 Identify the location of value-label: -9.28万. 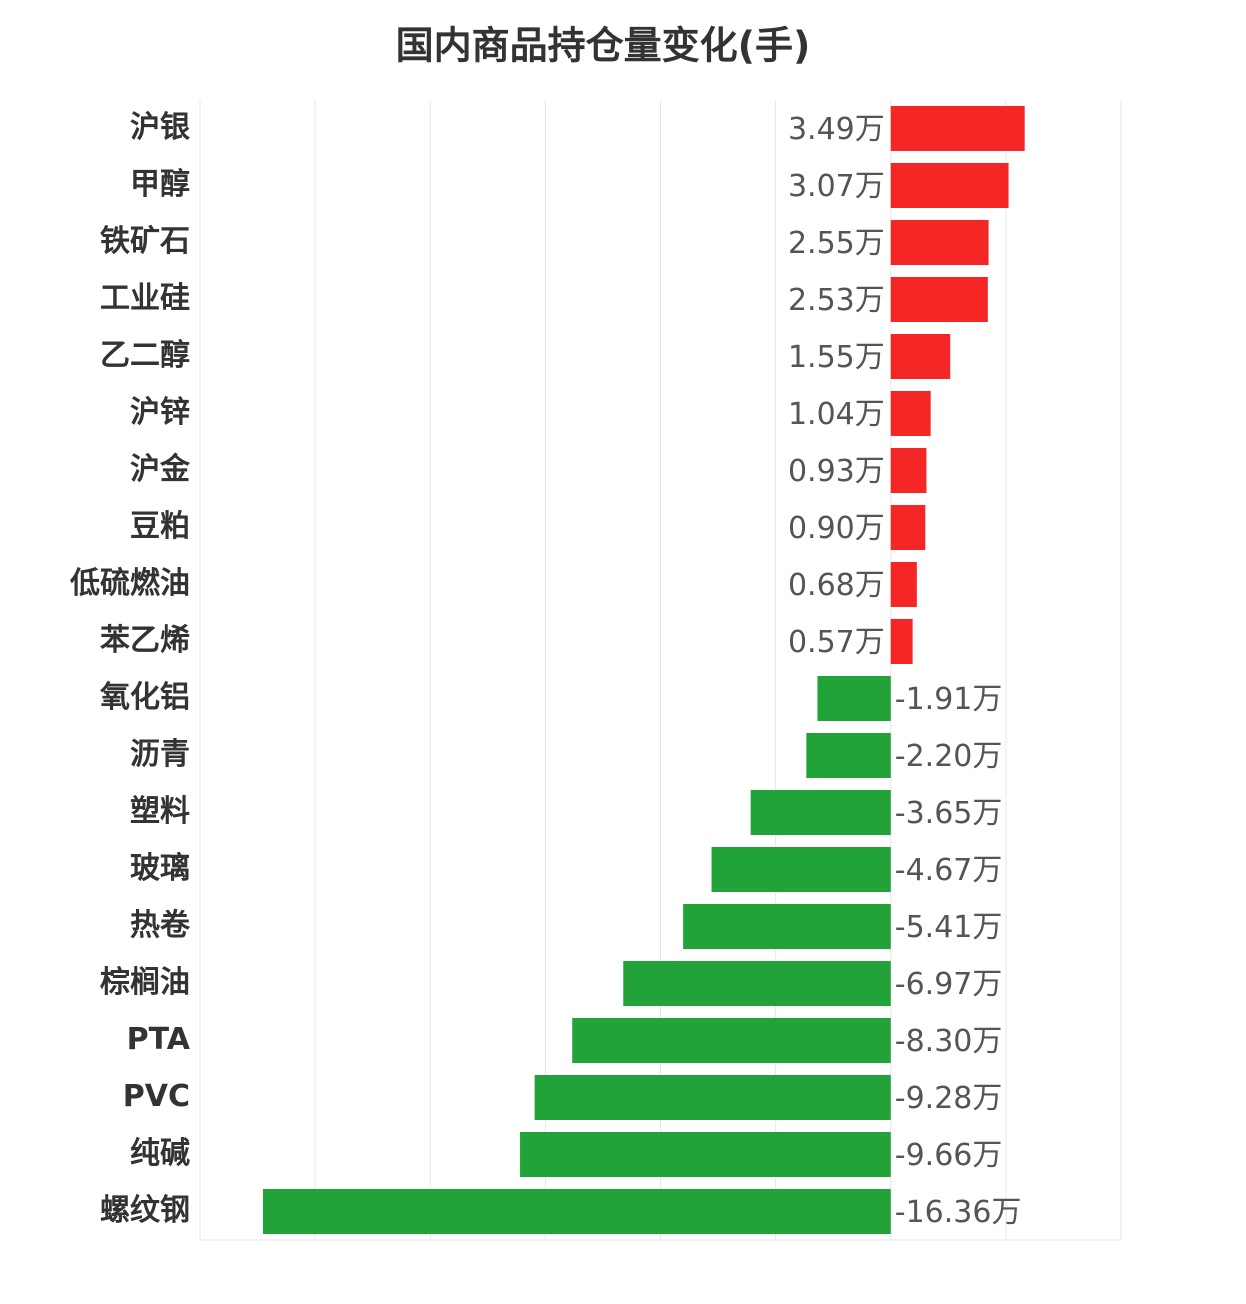
(949, 1098).